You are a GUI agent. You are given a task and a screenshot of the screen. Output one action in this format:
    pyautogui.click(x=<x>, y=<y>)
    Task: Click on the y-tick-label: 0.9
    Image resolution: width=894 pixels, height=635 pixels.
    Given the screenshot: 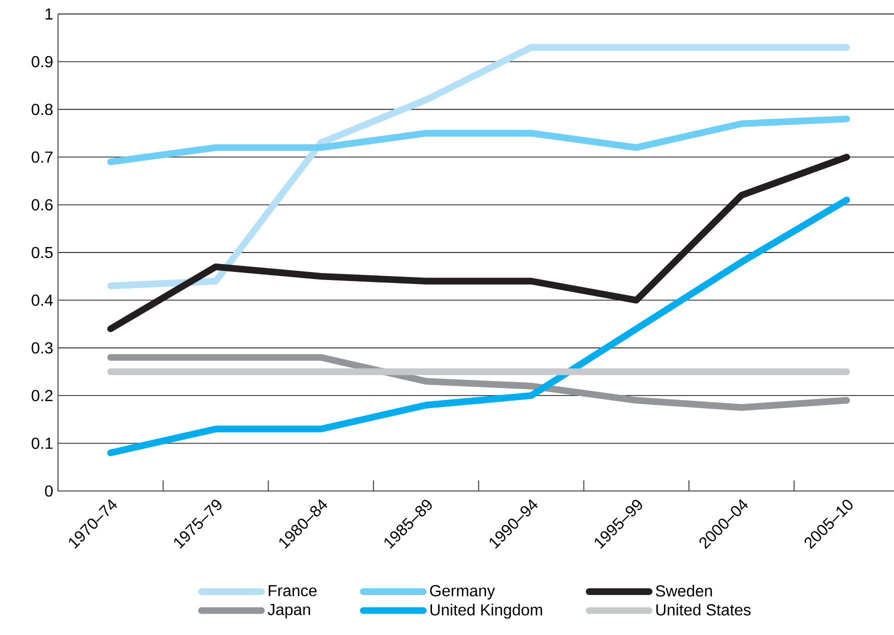 What is the action you would take?
    pyautogui.click(x=42, y=62)
    